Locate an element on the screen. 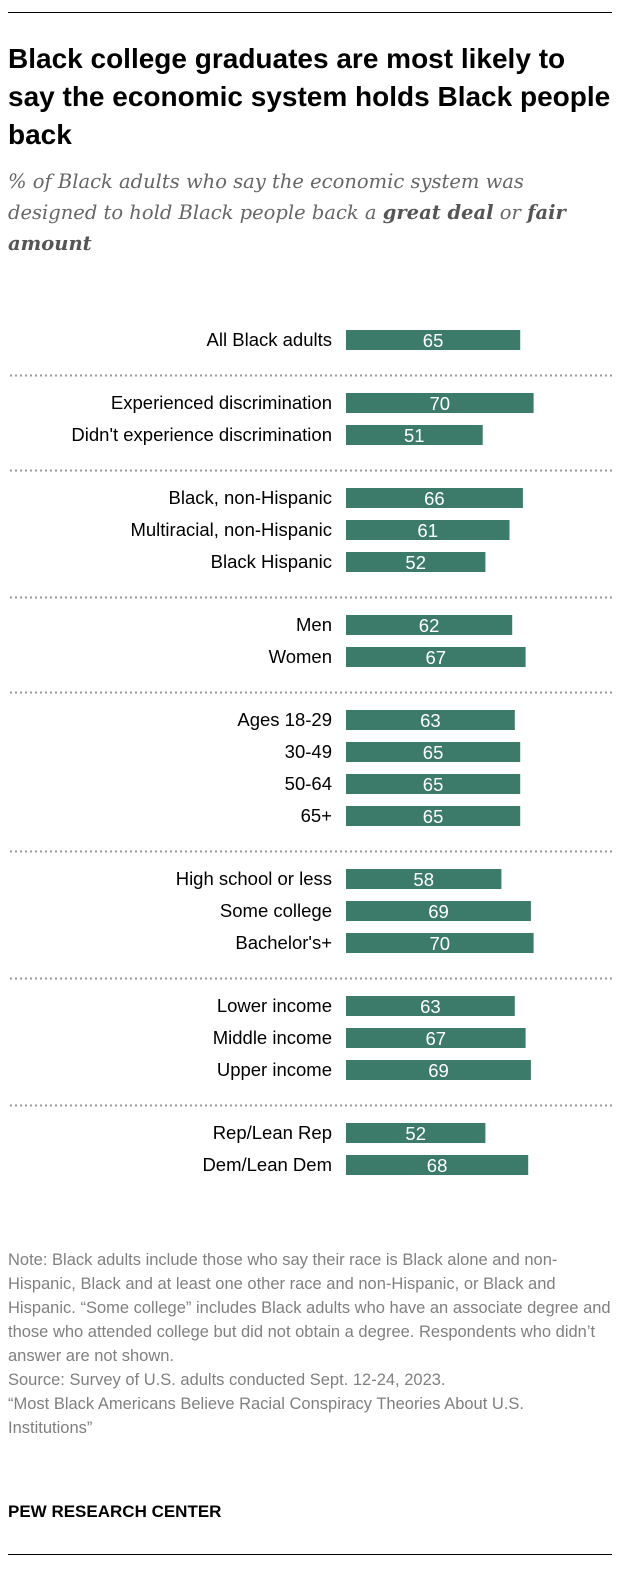 Image resolution: width=620 pixels, height=1580 pixels. category-label: Men is located at coordinates (314, 624).